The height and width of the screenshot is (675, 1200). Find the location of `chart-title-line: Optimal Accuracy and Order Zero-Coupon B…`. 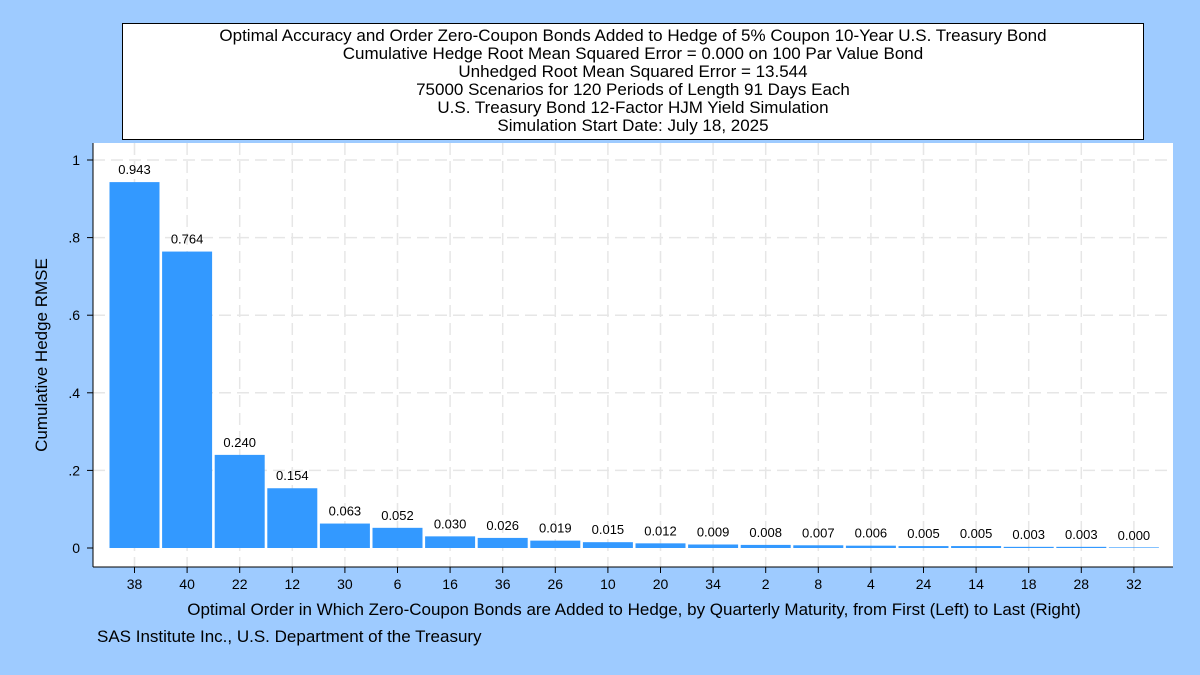

chart-title-line: Optimal Accuracy and Order Zero-Coupon B… is located at coordinates (633, 35).